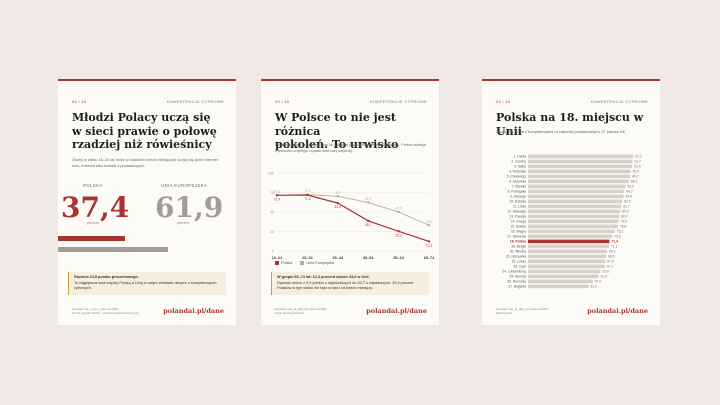 The image size is (720, 405). Describe the element at coordinates (610, 266) in the screenshot. I see `value-label: 67,7` at that location.